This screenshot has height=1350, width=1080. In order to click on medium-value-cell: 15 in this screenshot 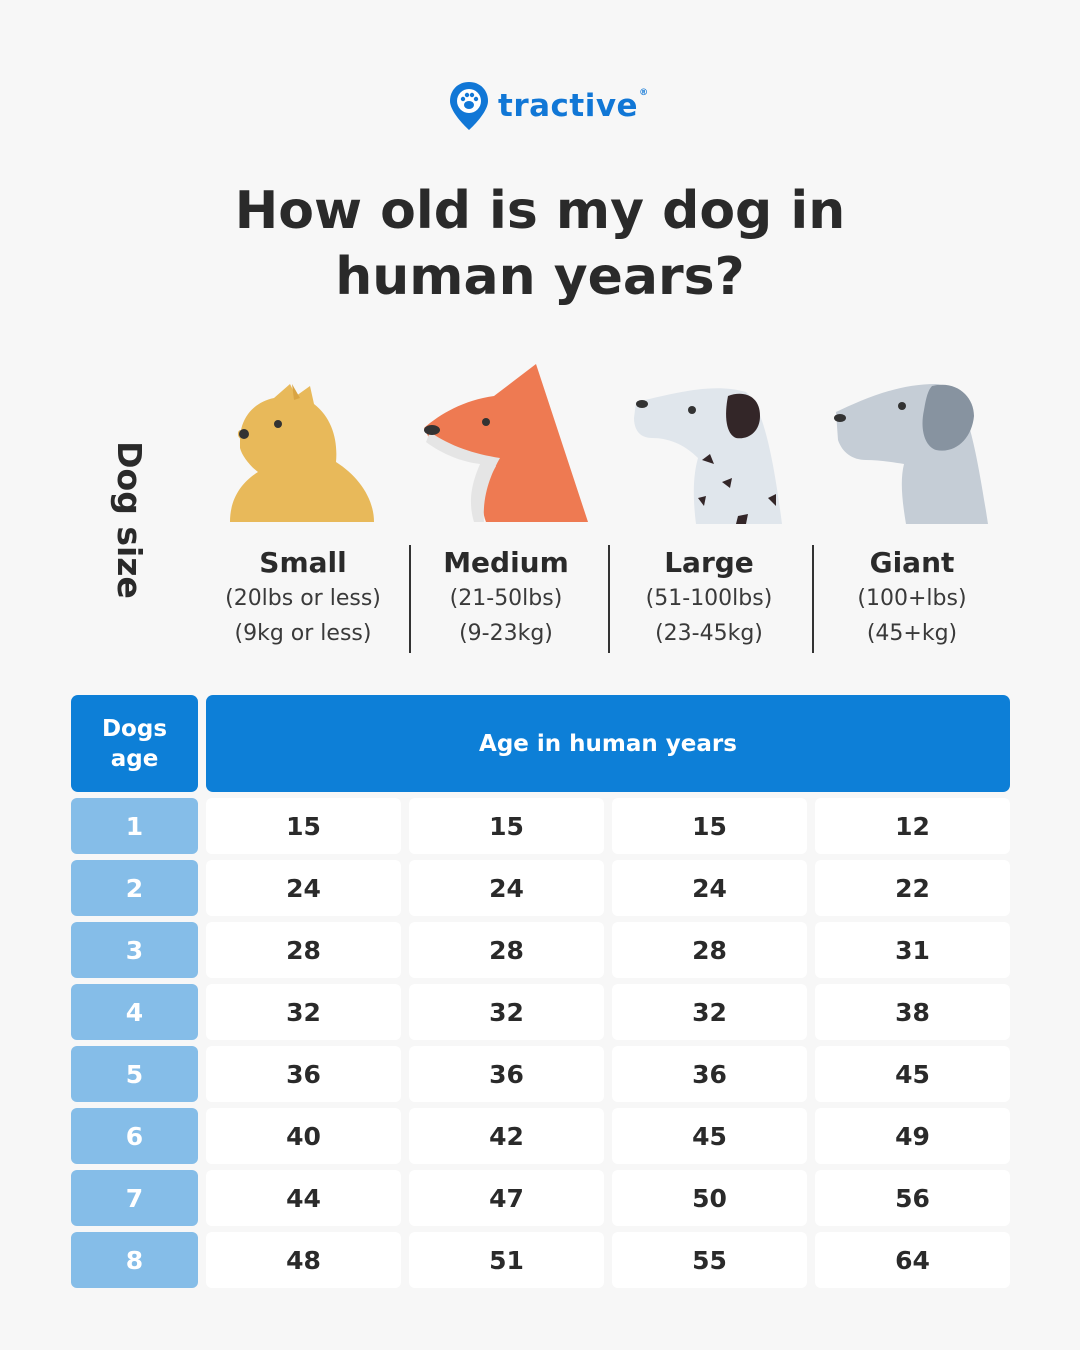, I will do `click(506, 826)`.